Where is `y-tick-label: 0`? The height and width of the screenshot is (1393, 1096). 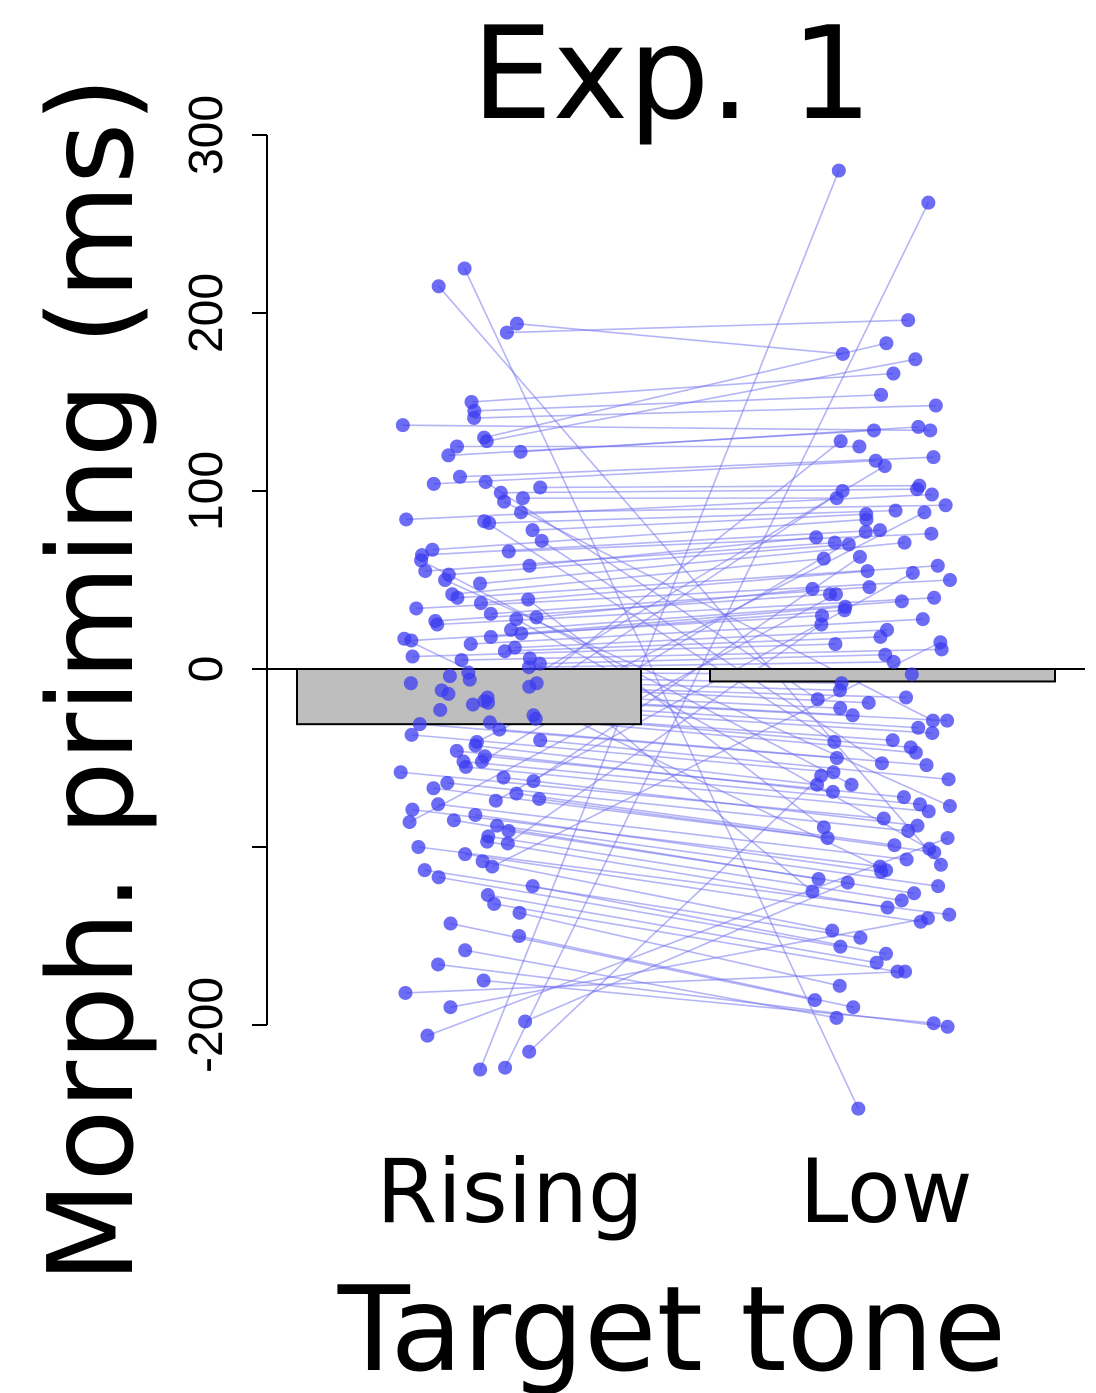 y-tick-label: 0 is located at coordinates (206, 669).